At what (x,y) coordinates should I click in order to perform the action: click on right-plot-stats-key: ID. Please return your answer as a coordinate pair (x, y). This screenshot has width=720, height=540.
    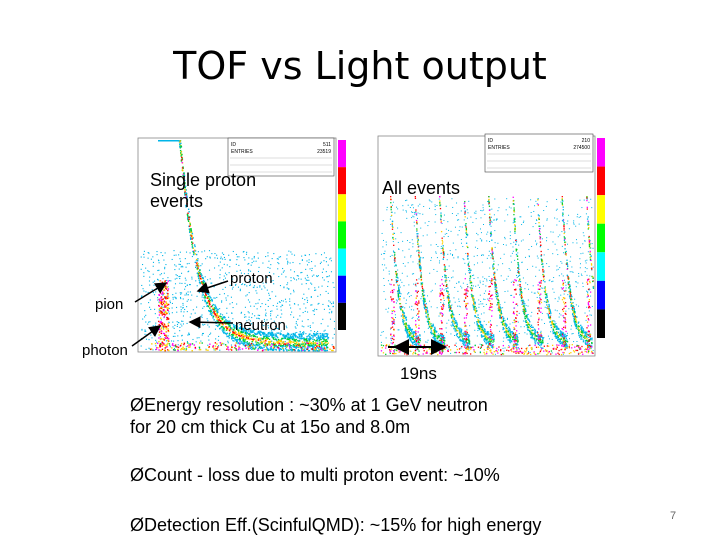
    Looking at the image, I should click on (490, 141).